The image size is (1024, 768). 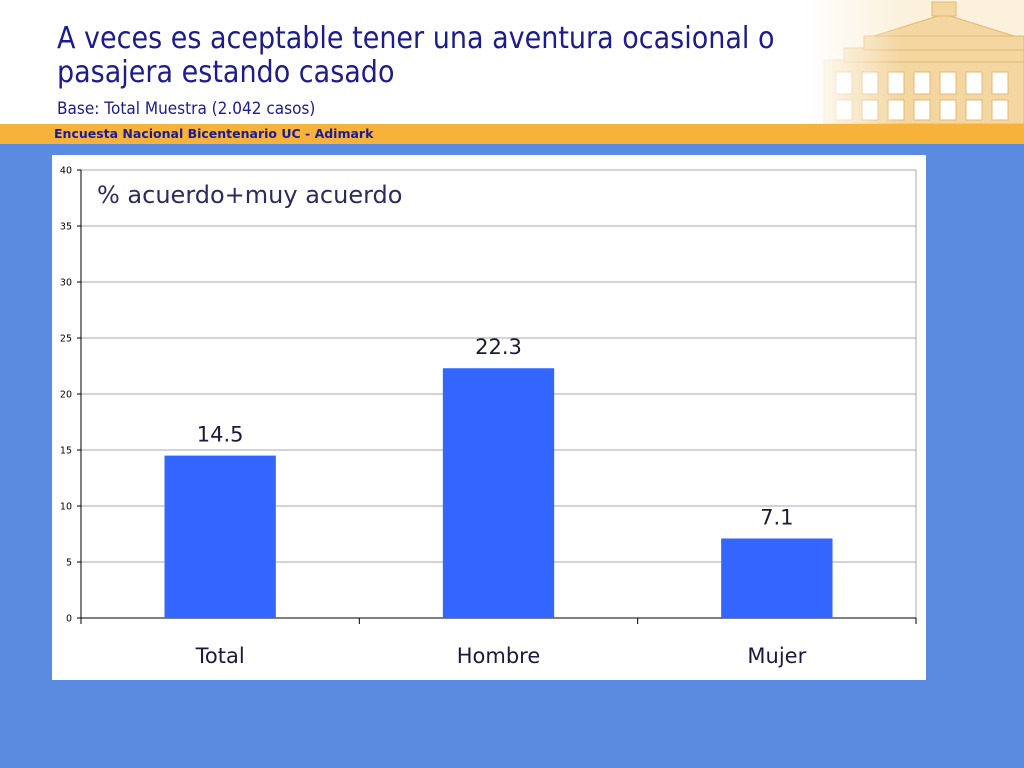 I want to click on x-category-label: Mujer, so click(x=776, y=656).